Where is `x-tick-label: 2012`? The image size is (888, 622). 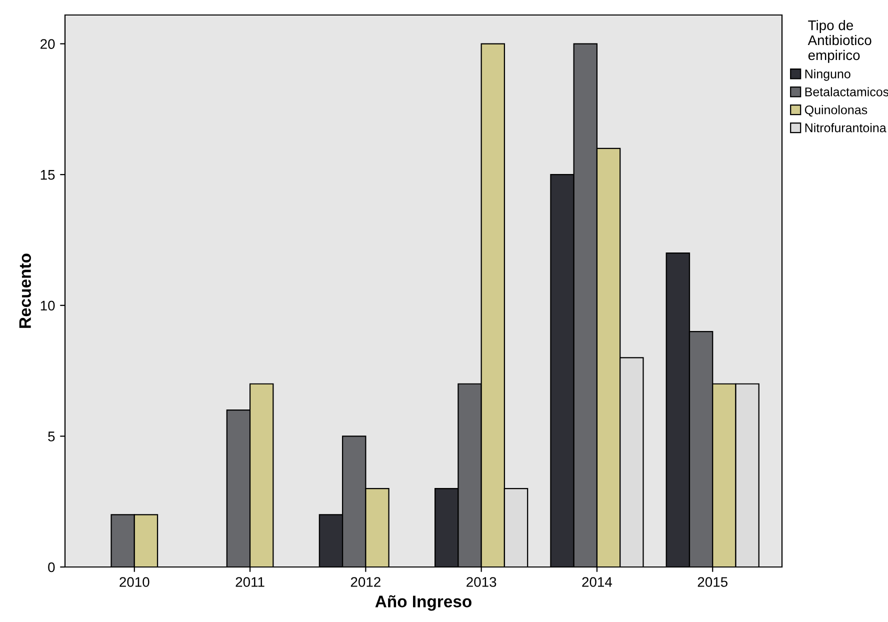 x-tick-label: 2012 is located at coordinates (365, 582).